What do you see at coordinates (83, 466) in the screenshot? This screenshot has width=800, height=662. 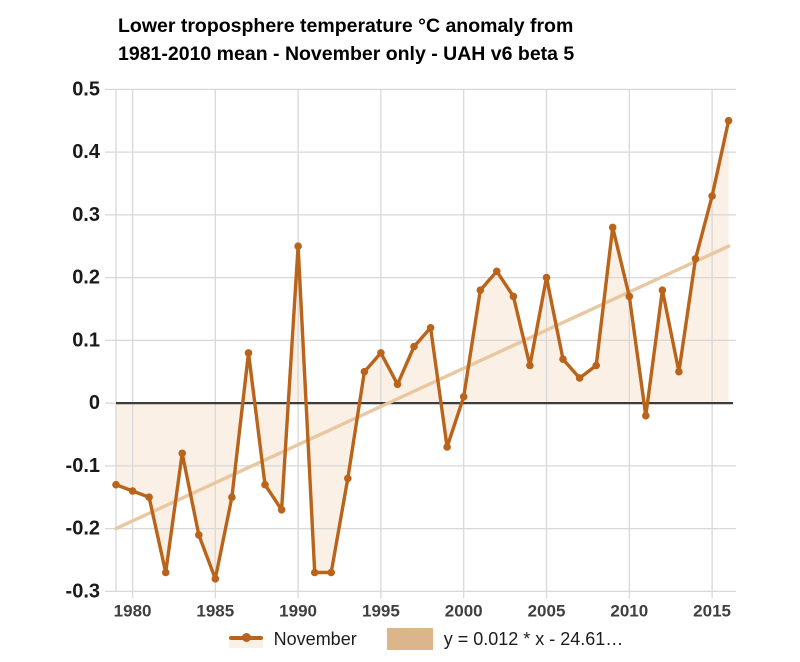 I see `y-axis-label: -0.1` at bounding box center [83, 466].